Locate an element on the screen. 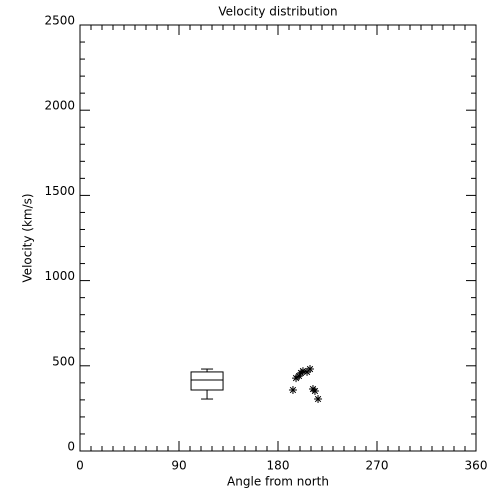 The width and height of the screenshot is (500, 500). x-axis-label: Angle from north is located at coordinates (278, 482).